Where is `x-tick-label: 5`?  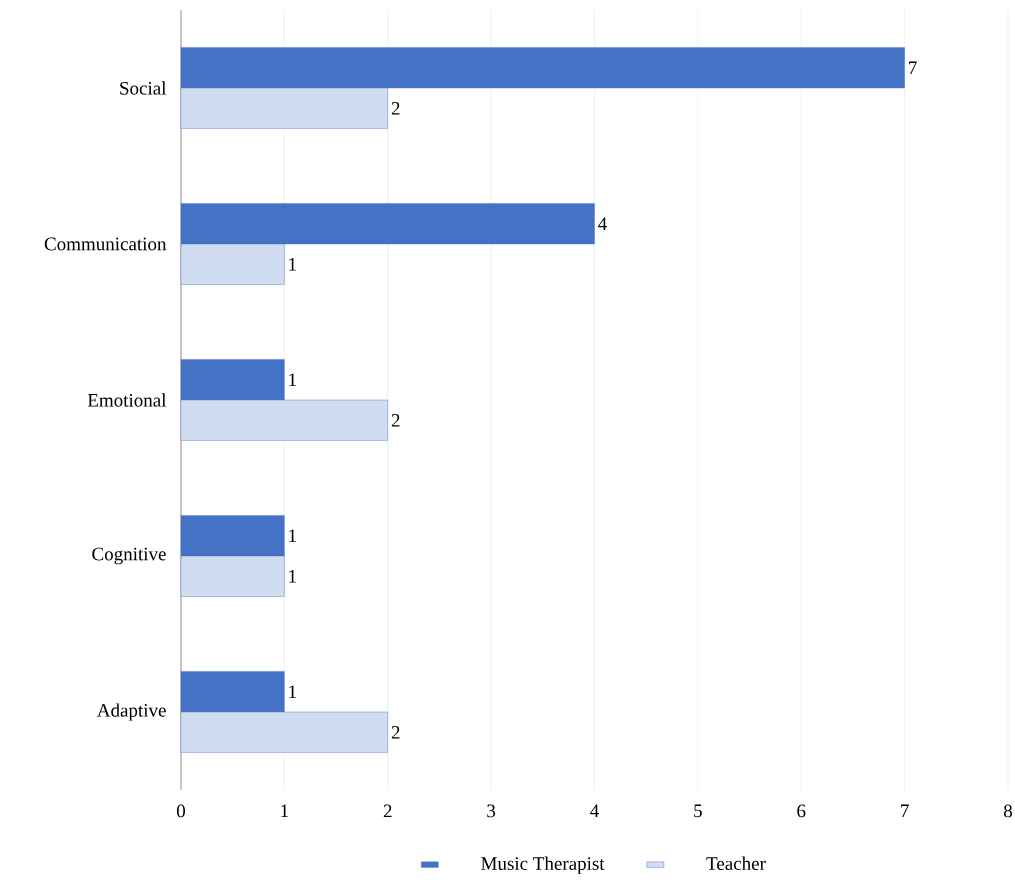 x-tick-label: 5 is located at coordinates (698, 811).